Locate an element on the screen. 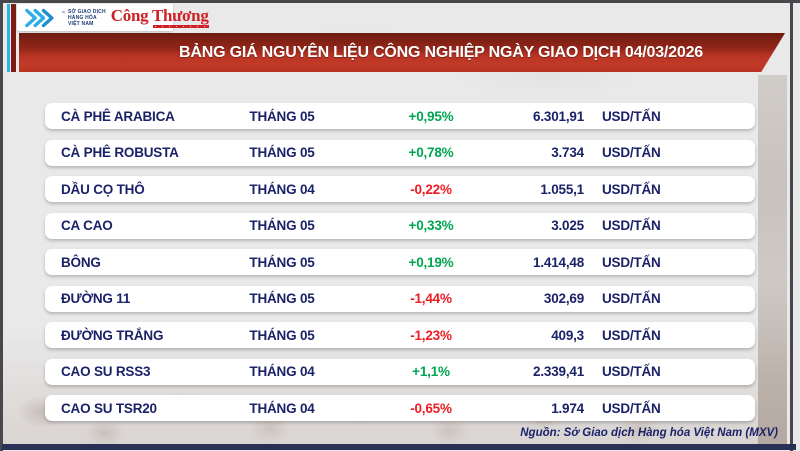  change-percent: +0,95% is located at coordinates (431, 116).